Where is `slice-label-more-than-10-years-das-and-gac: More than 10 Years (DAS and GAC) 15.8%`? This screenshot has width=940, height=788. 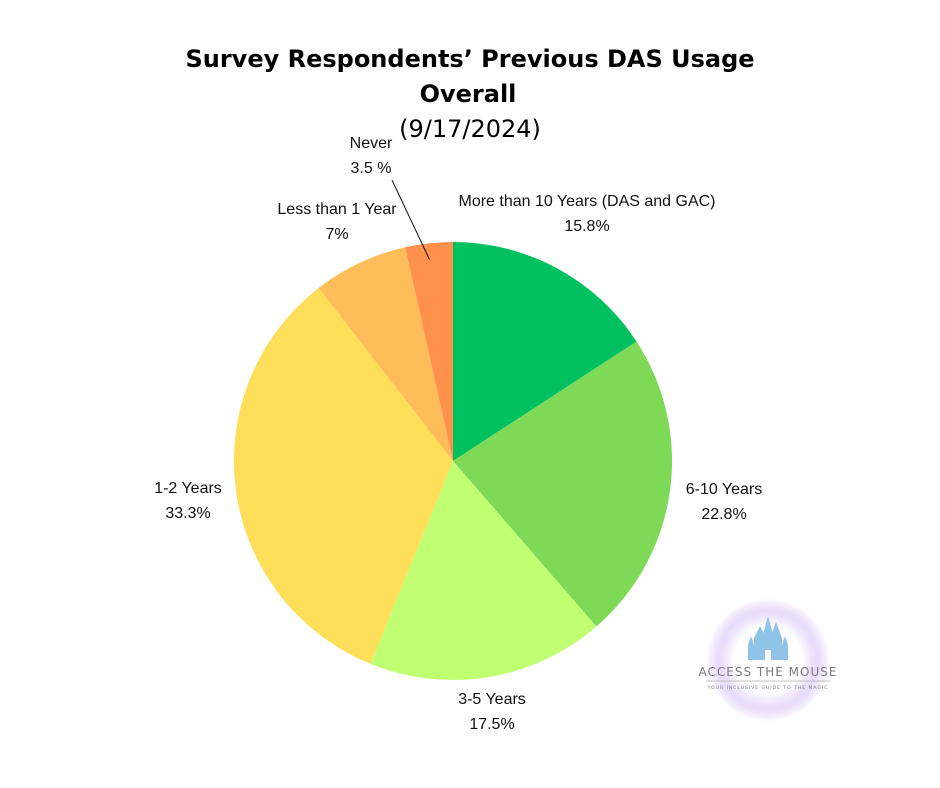 slice-label-more-than-10-years-das-and-gac: More than 10 Years (DAS and GAC) 15.8% is located at coordinates (586, 214).